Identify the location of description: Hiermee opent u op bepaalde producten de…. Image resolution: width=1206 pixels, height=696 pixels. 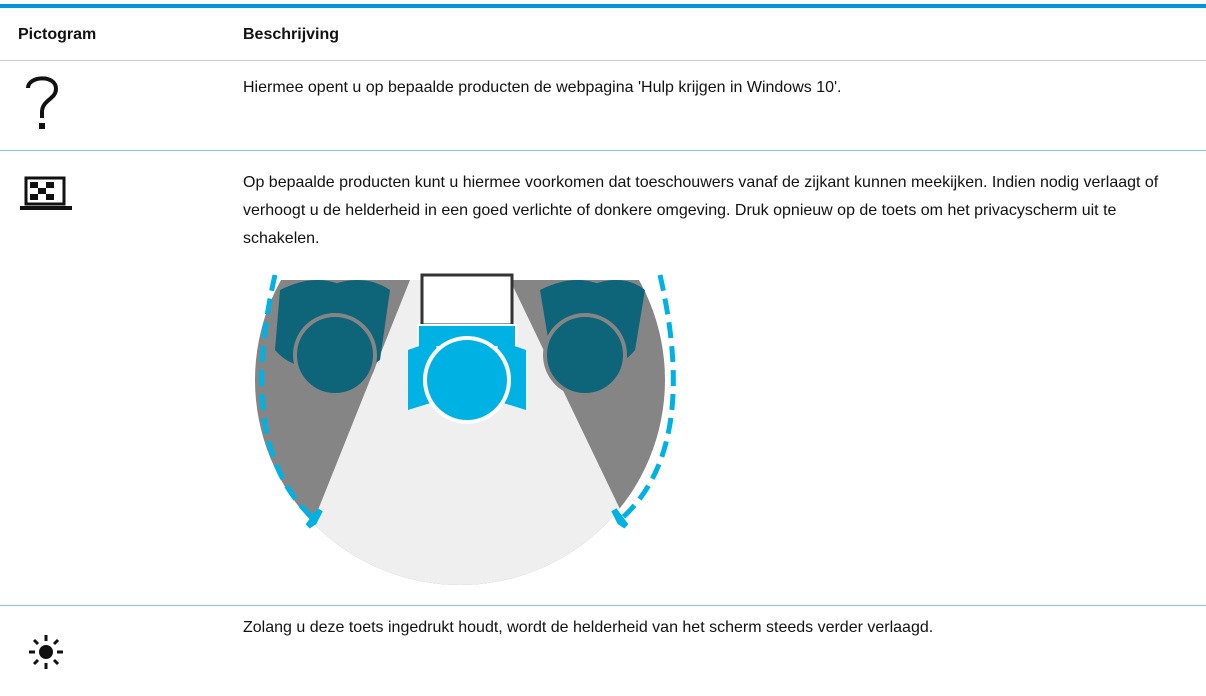
(542, 87).